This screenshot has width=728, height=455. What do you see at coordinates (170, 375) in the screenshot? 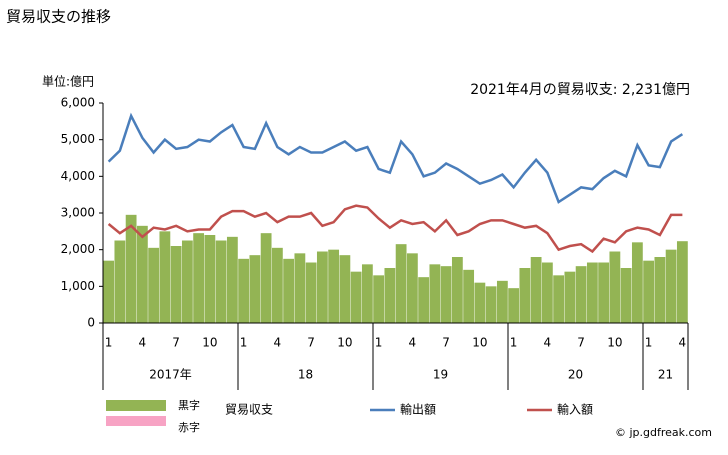
I see `year-label: 2017年` at bounding box center [170, 375].